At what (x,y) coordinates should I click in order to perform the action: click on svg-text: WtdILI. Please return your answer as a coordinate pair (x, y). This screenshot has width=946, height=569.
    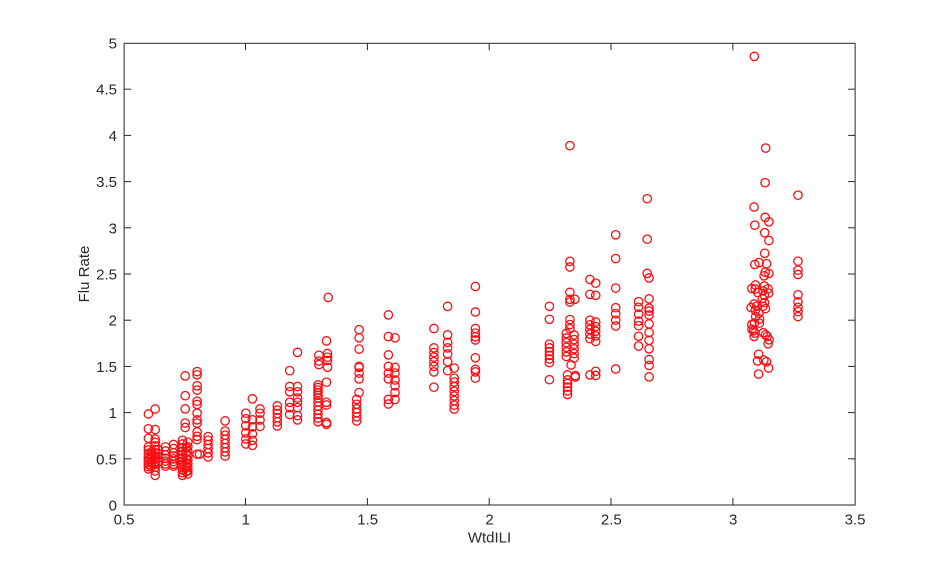
    Looking at the image, I should click on (489, 538).